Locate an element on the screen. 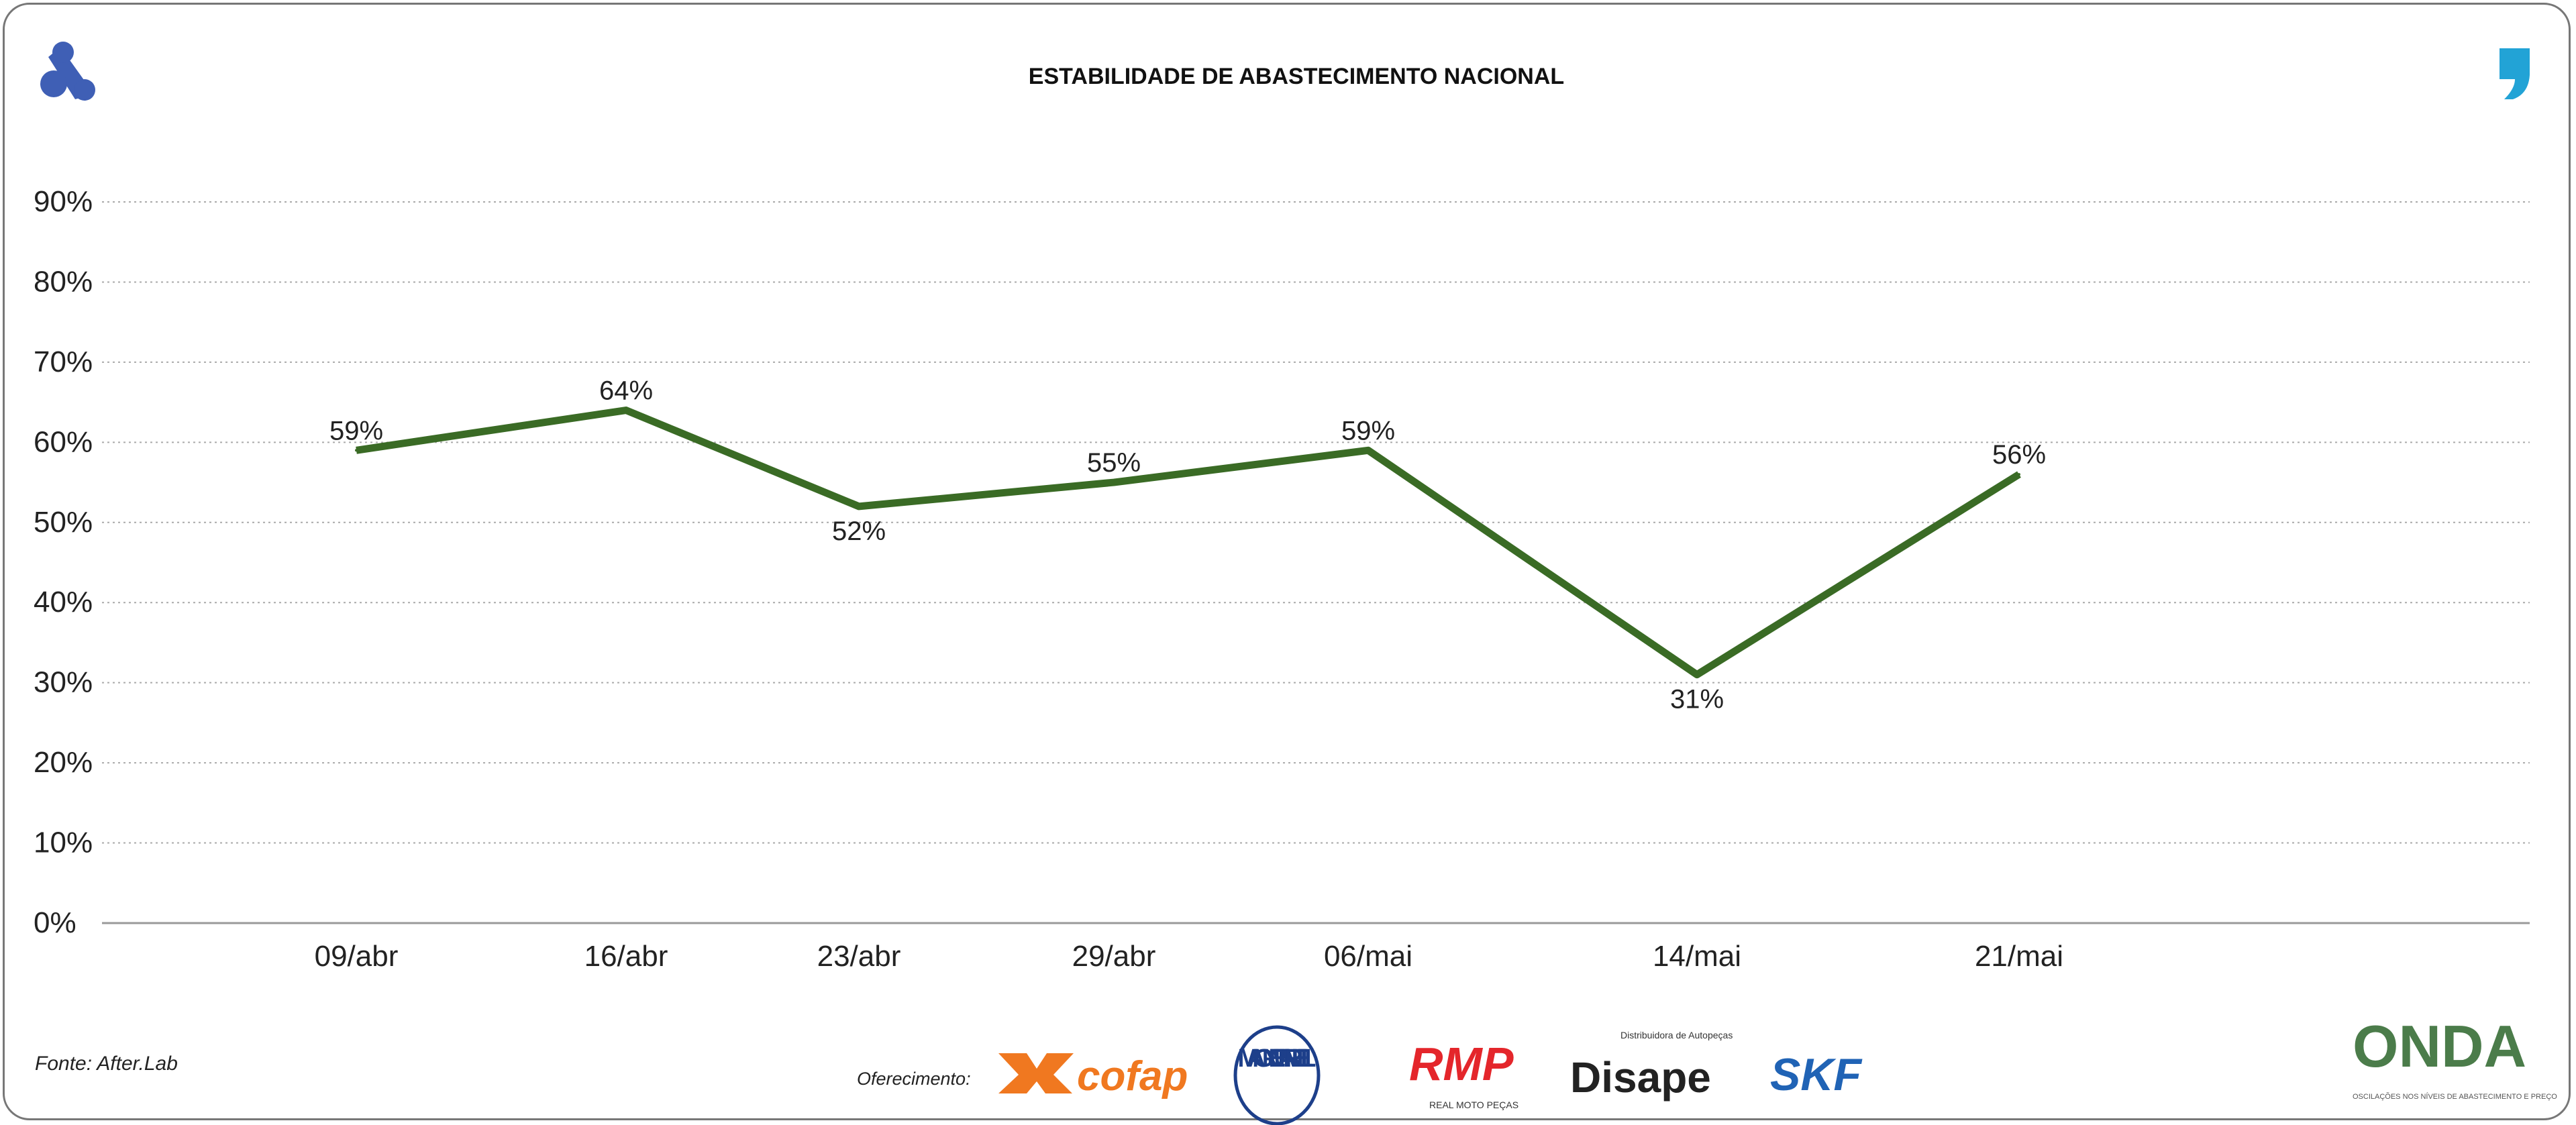  y-tick-label: 20% is located at coordinates (63, 762).